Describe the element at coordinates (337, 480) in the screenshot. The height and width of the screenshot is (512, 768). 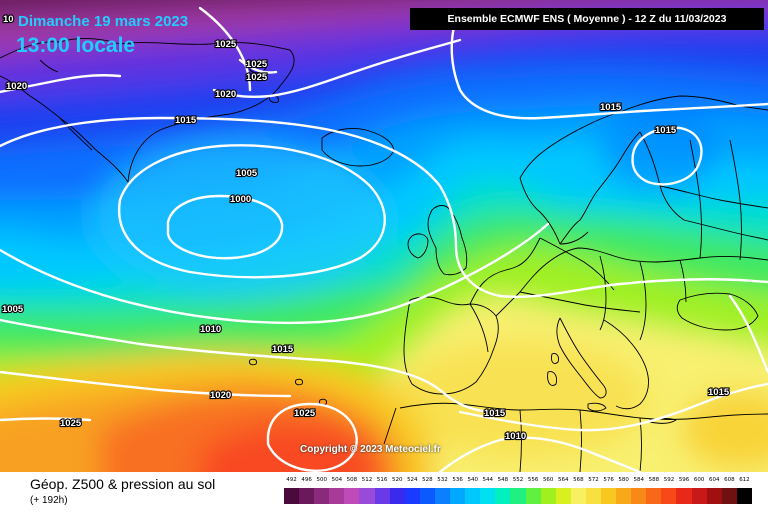
I see `scale-label: 504` at that location.